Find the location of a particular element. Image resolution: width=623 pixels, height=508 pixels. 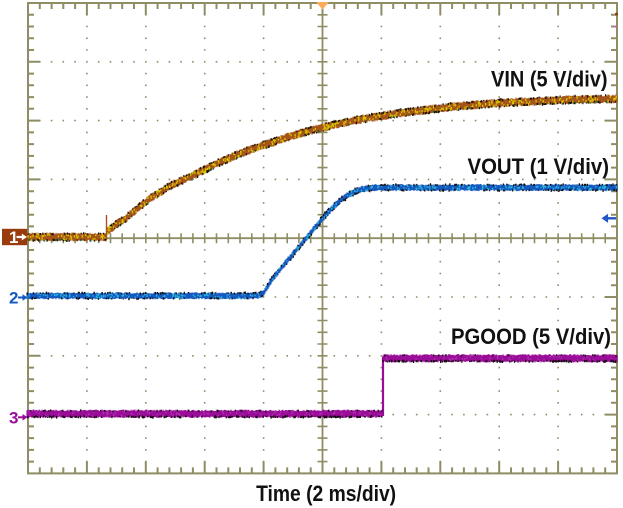

svg-text: 3 is located at coordinates (13, 417).